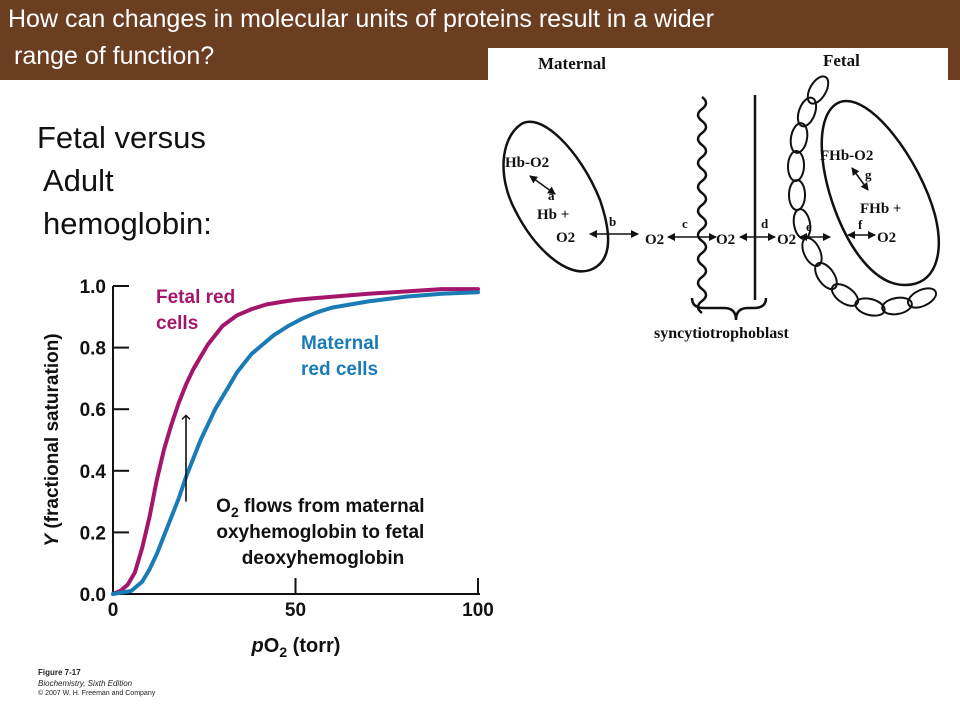  What do you see at coordinates (556, 196) in the screenshot?
I see `maternal-red-cell` at bounding box center [556, 196].